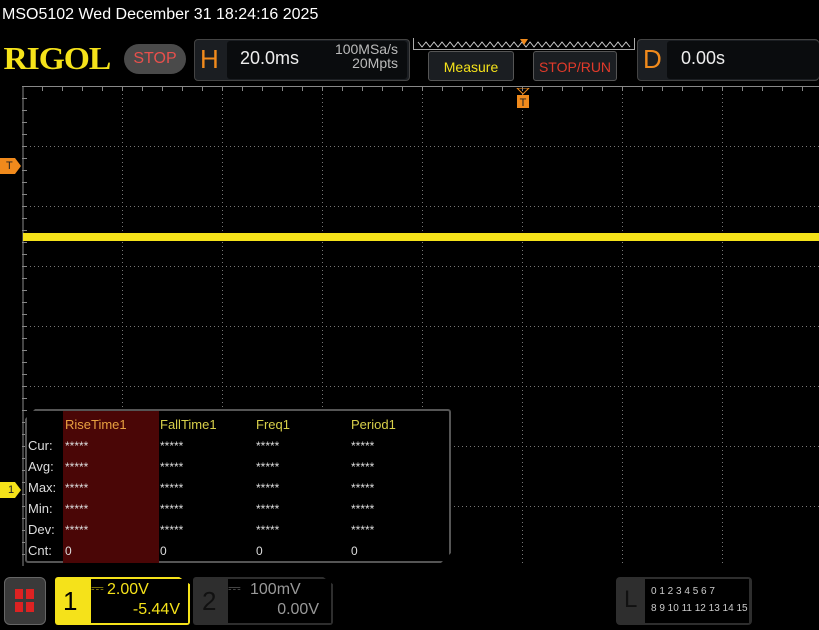 The image size is (819, 630). Describe the element at coordinates (652, 59) in the screenshot. I see `delay-label: D` at that location.